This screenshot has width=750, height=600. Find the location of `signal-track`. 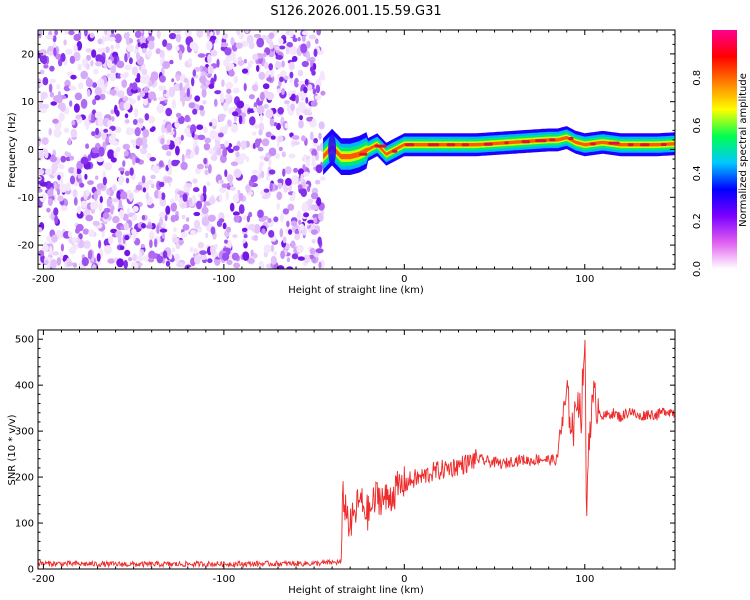

signal-track is located at coordinates (499, 150).